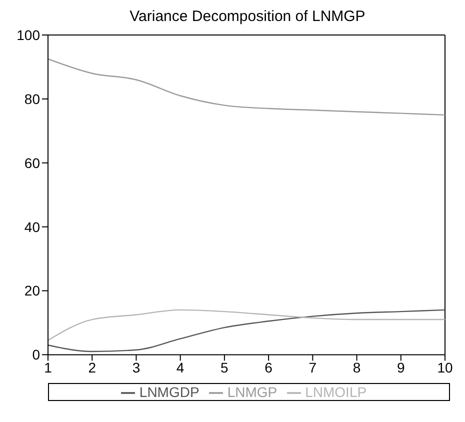  I want to click on legend-label: LNMOILP, so click(336, 392).